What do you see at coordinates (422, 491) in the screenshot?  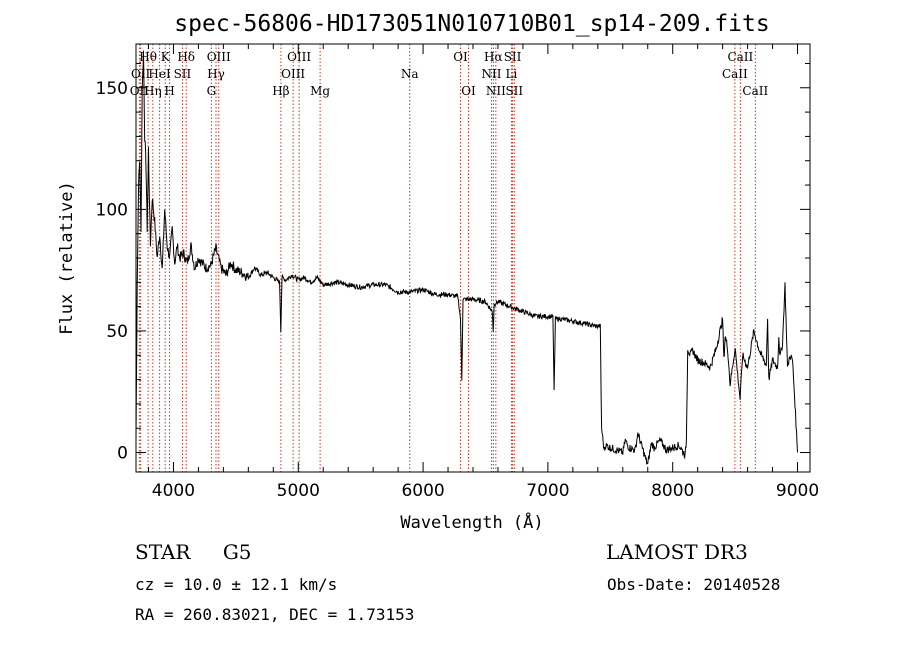 I see `x-tick-label: 6000` at bounding box center [422, 491].